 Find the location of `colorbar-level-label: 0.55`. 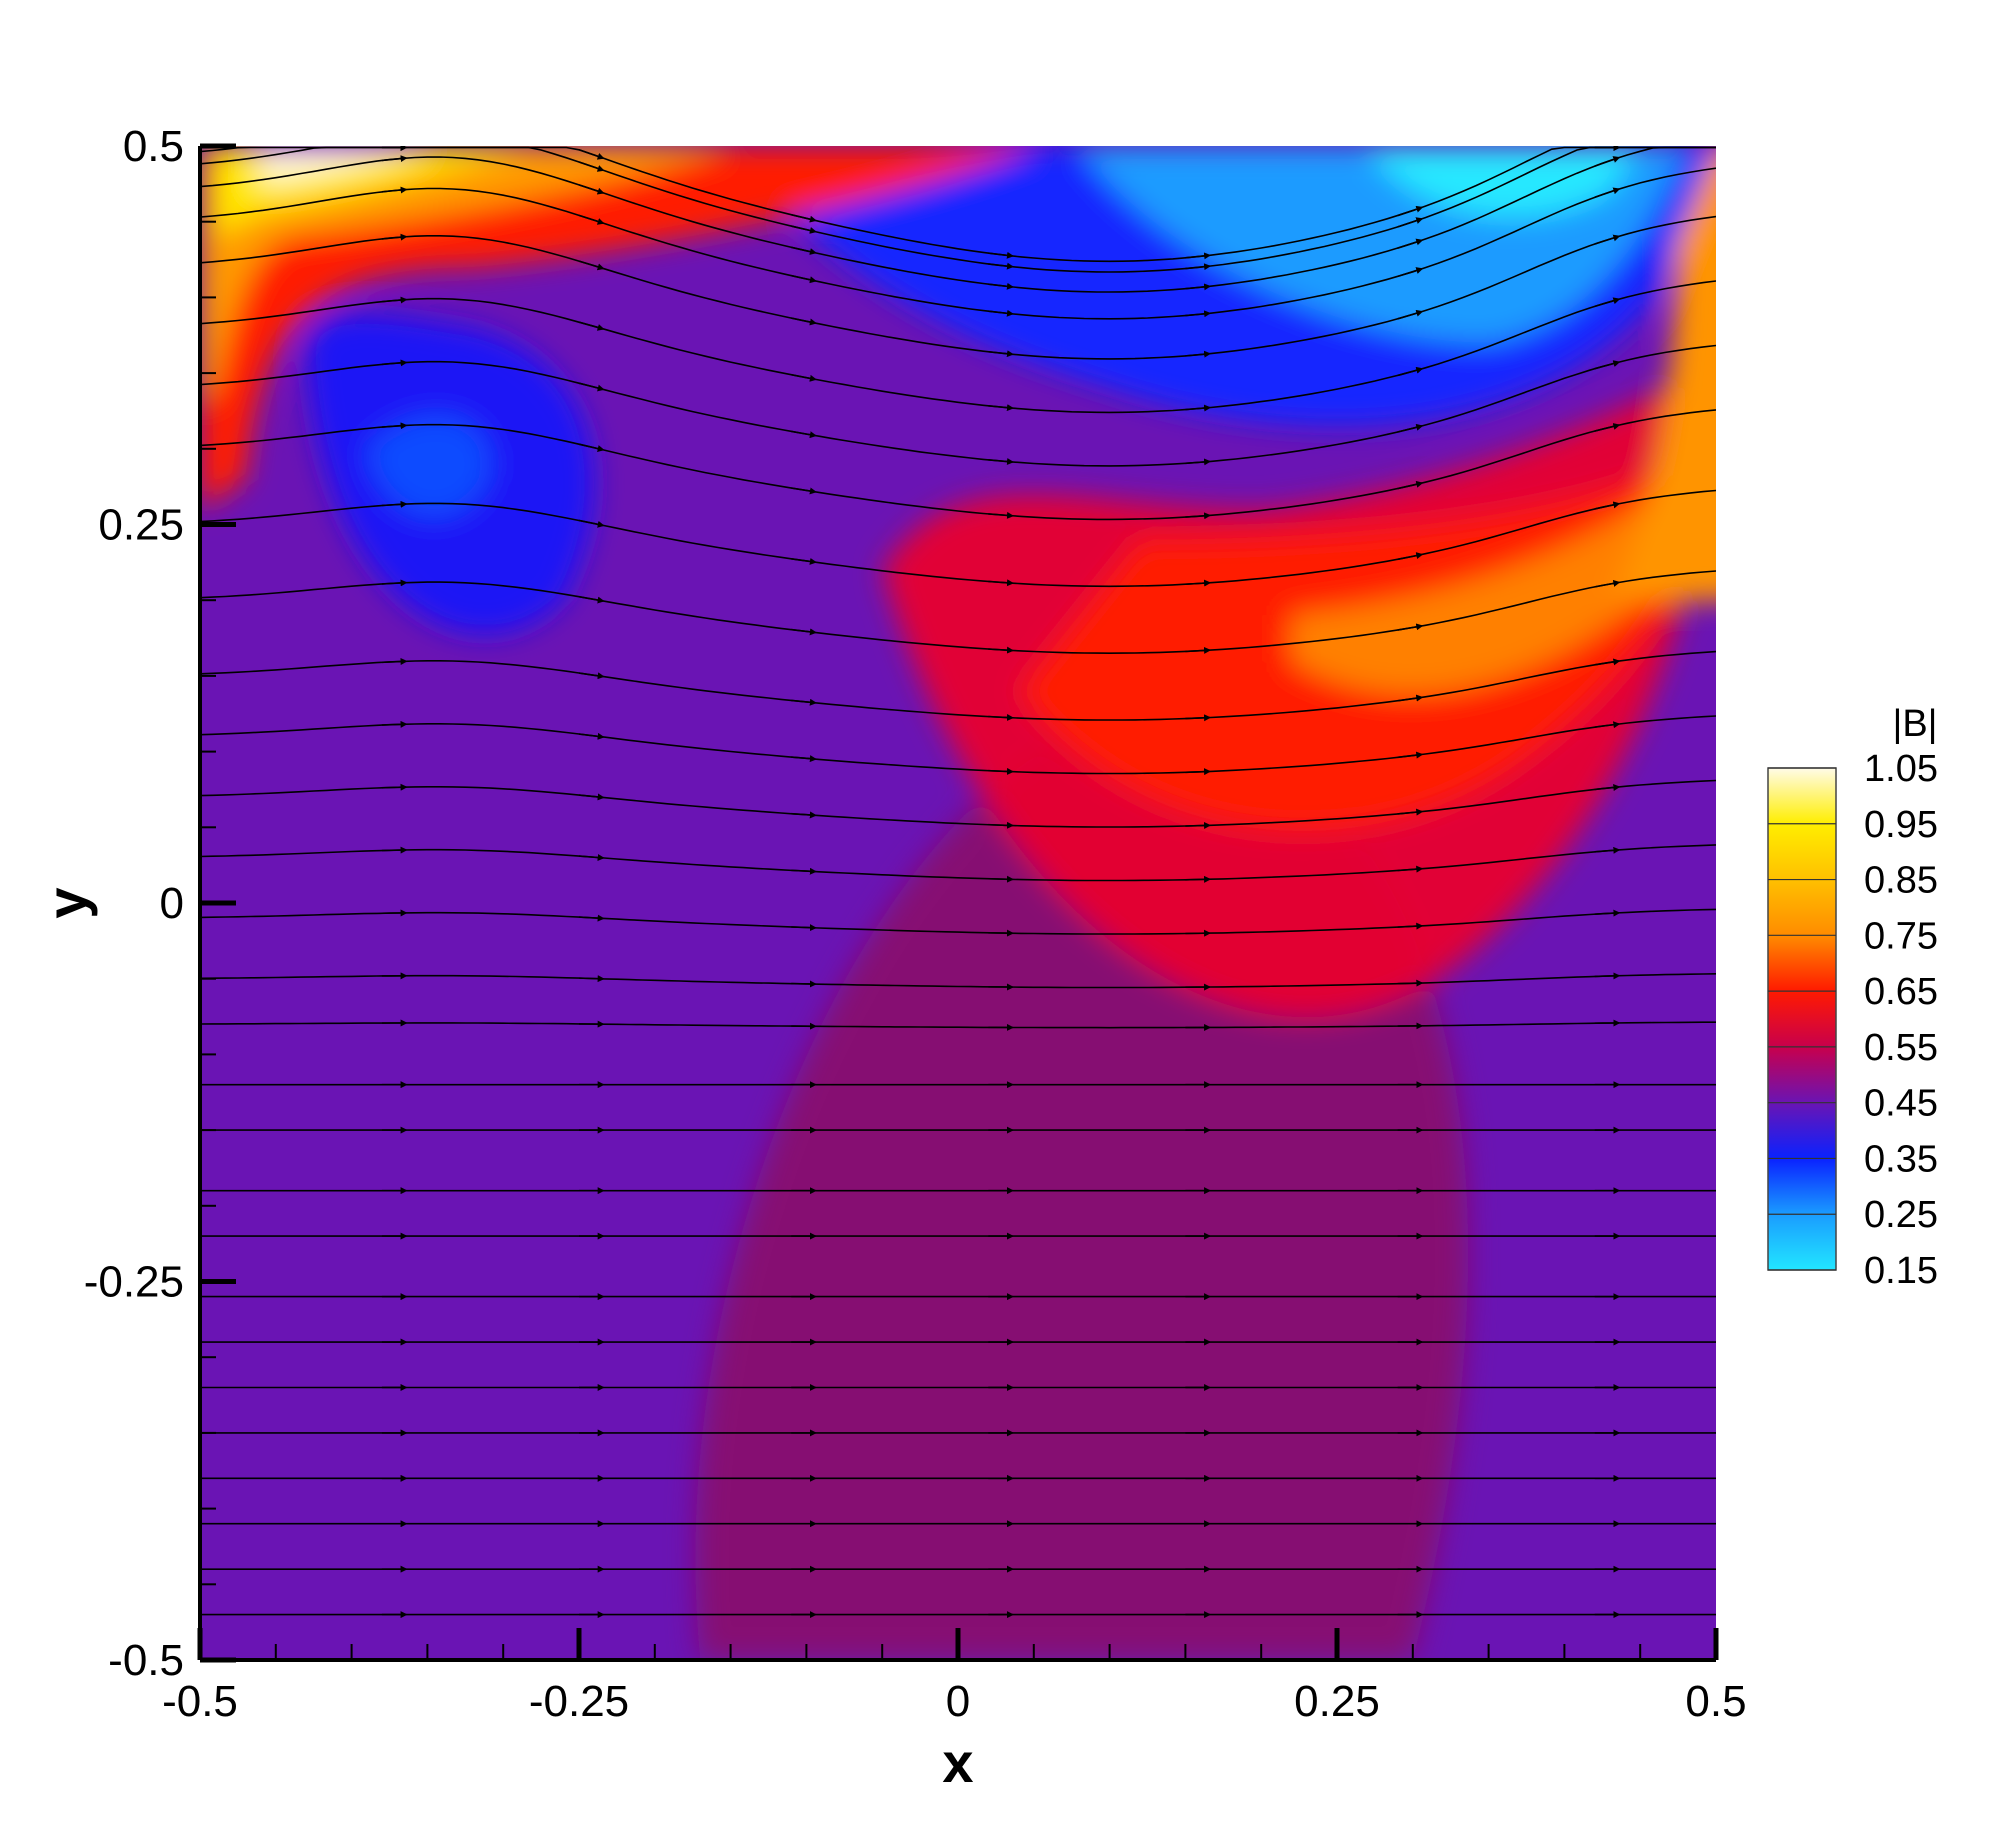

colorbar-level-label: 0.55 is located at coordinates (1901, 1048).